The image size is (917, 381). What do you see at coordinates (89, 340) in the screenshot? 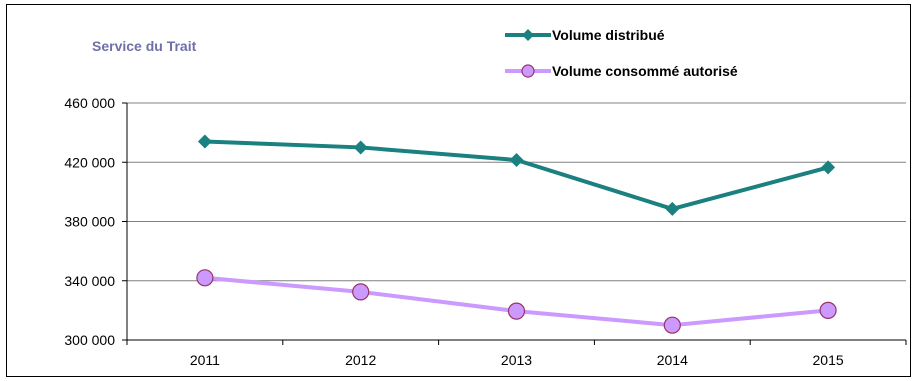
I see `y-tick-label: 300 000` at bounding box center [89, 340].